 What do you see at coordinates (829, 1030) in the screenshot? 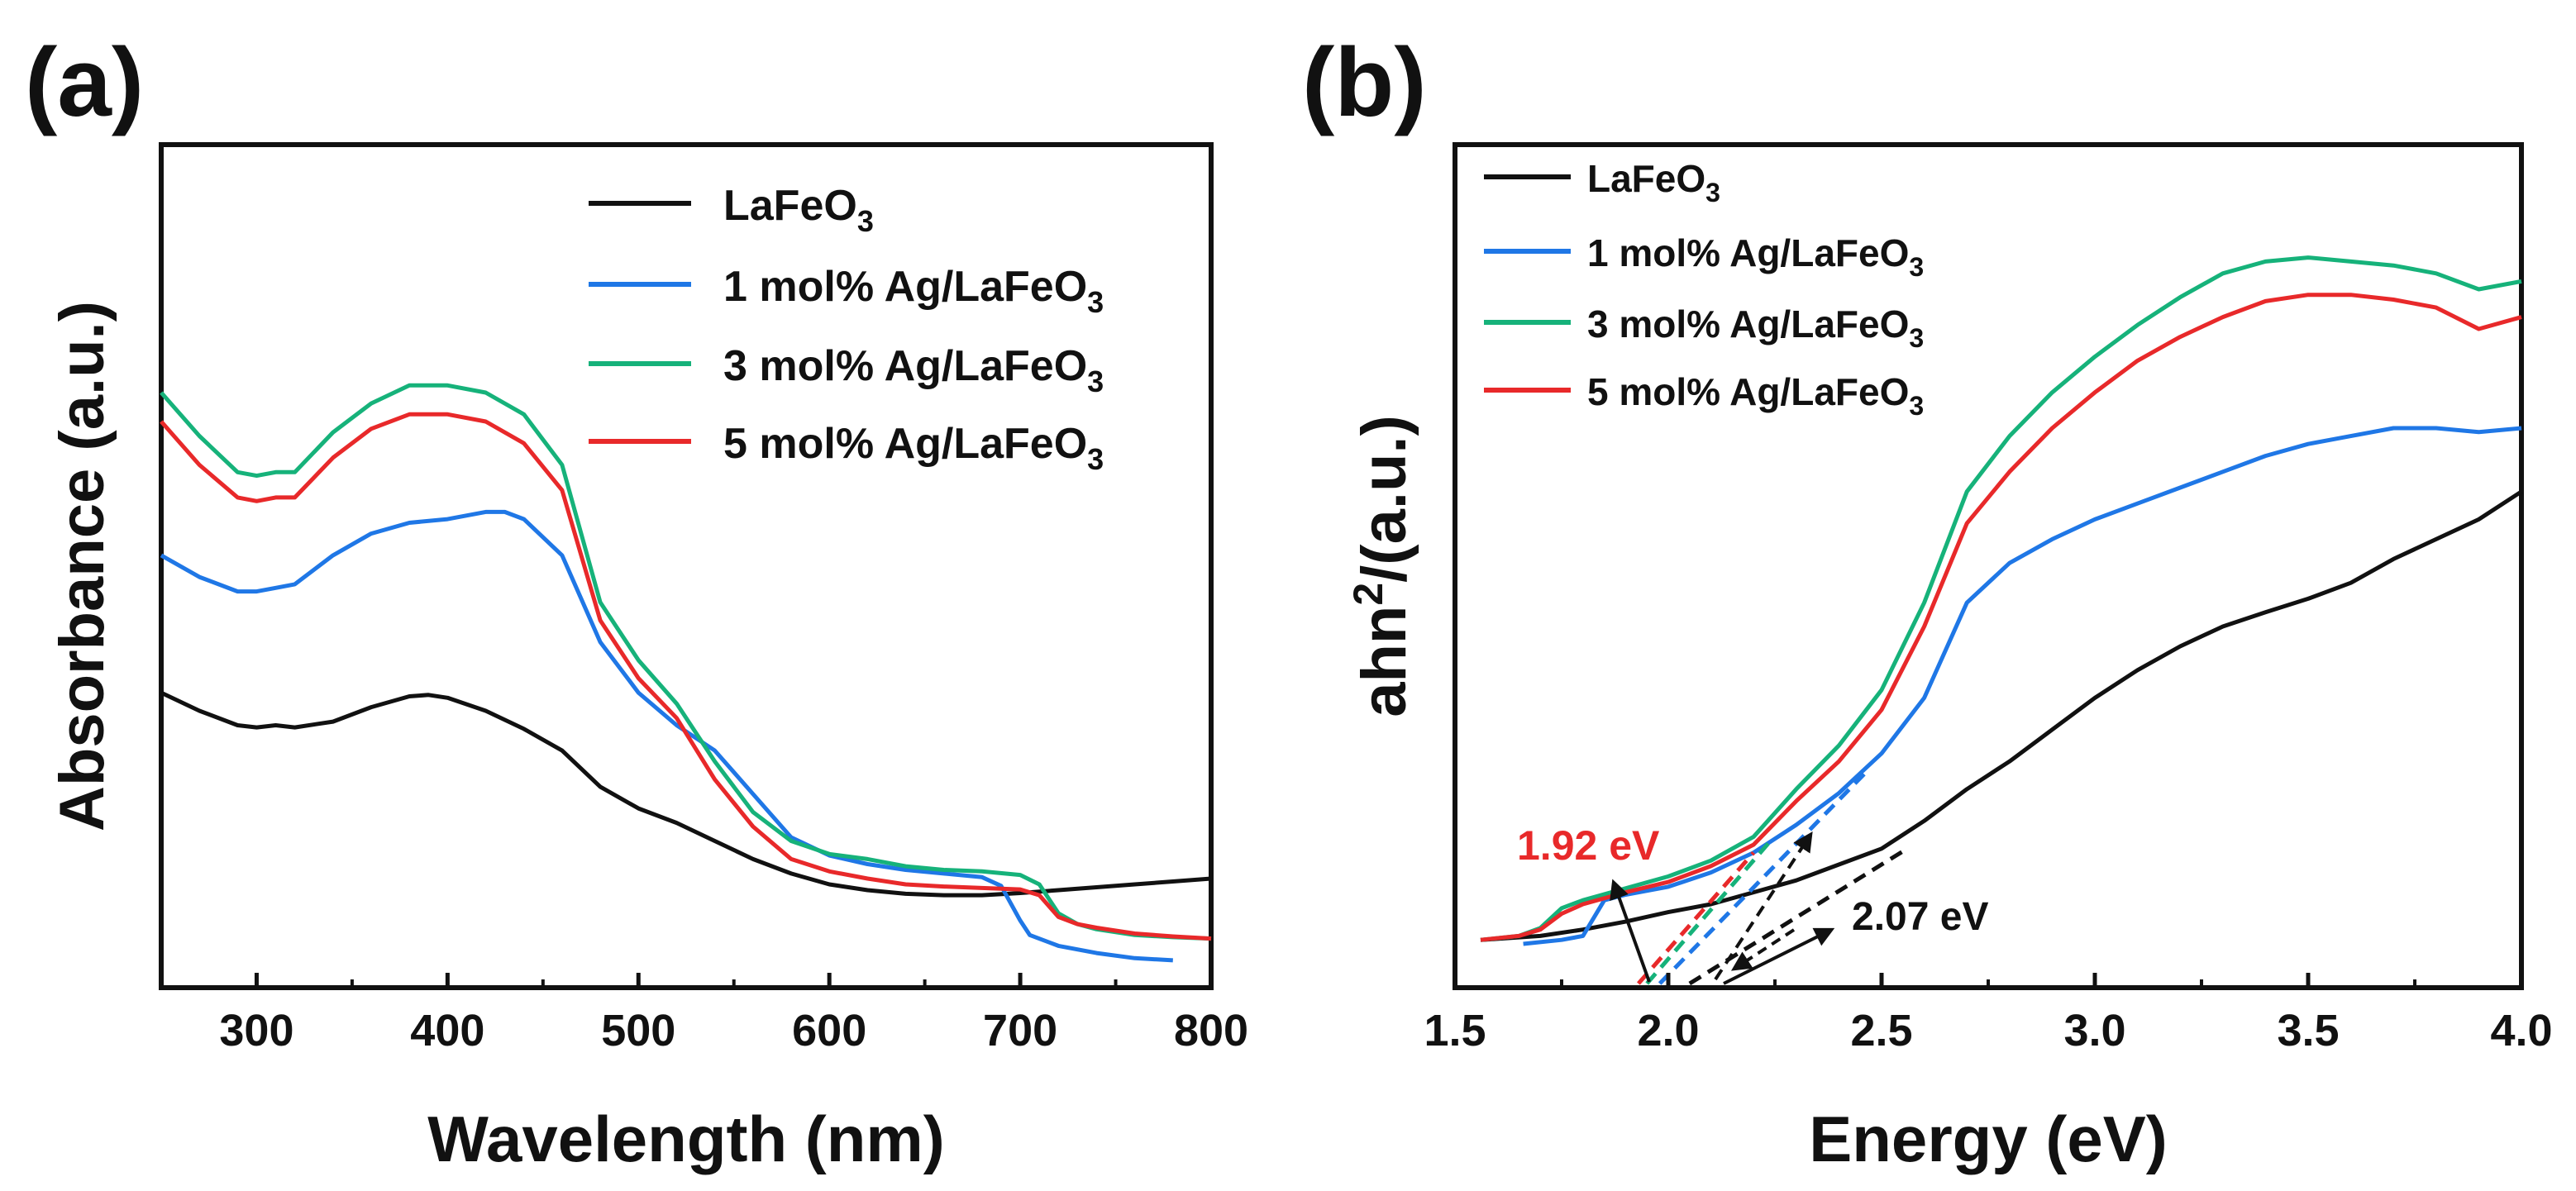
I see `panel-a-x-tick-label: 600` at bounding box center [829, 1030].